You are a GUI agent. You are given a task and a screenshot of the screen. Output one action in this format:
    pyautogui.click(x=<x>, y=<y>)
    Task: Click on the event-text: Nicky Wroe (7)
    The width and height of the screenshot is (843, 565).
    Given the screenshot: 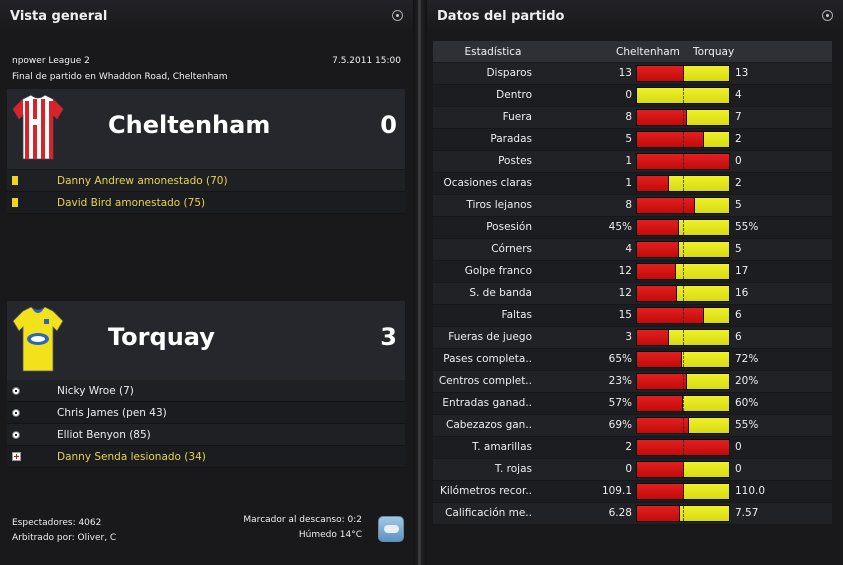 What is the action you would take?
    pyautogui.click(x=95, y=390)
    